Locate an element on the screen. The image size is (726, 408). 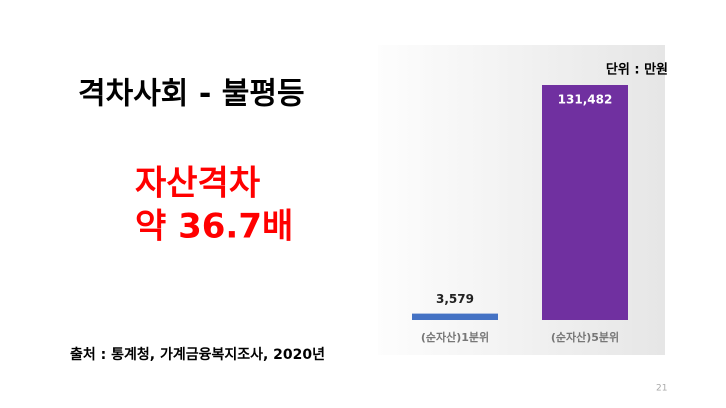
source: 출처 : 통계청, 가계금융복지조사, 2020년 is located at coordinates (197, 354).